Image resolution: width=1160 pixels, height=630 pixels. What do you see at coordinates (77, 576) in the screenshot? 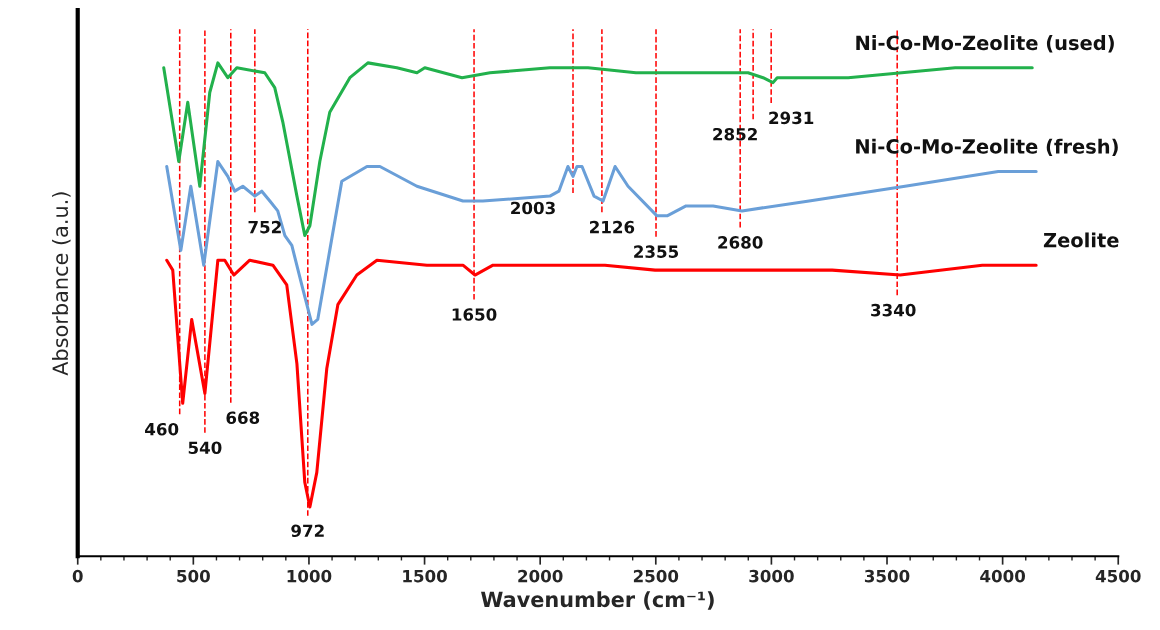
I see `x-tick-label: 0` at bounding box center [77, 576].